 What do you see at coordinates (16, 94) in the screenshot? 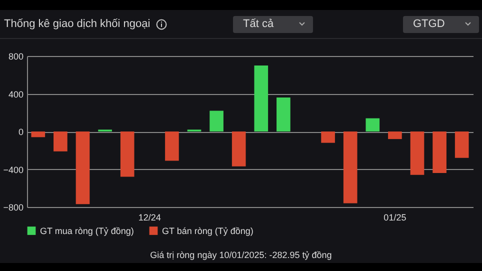
I see `y-tick-label: 400` at bounding box center [16, 94].